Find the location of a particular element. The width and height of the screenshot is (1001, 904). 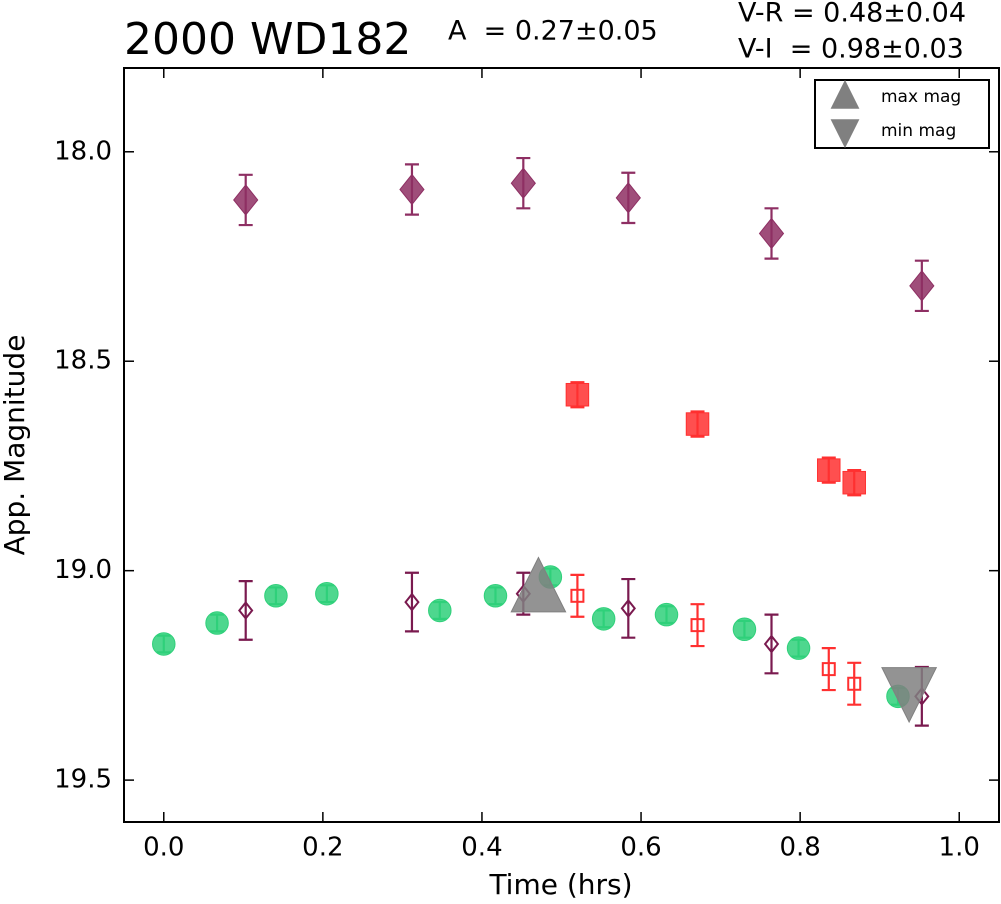

x-axis-label: Time (hrs) is located at coordinates (560, 884).